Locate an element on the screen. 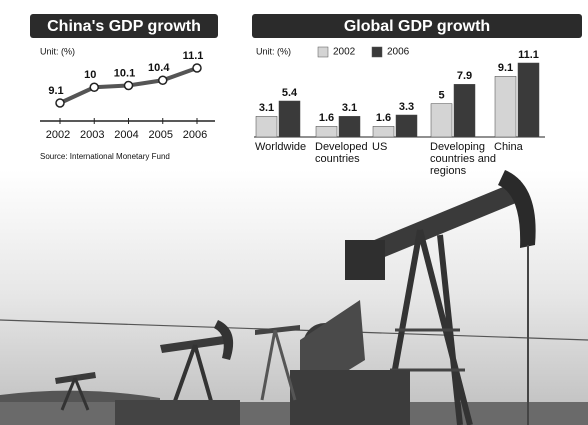 This screenshot has height=425, width=588. source: Source: International Monetary Fund is located at coordinates (105, 156).